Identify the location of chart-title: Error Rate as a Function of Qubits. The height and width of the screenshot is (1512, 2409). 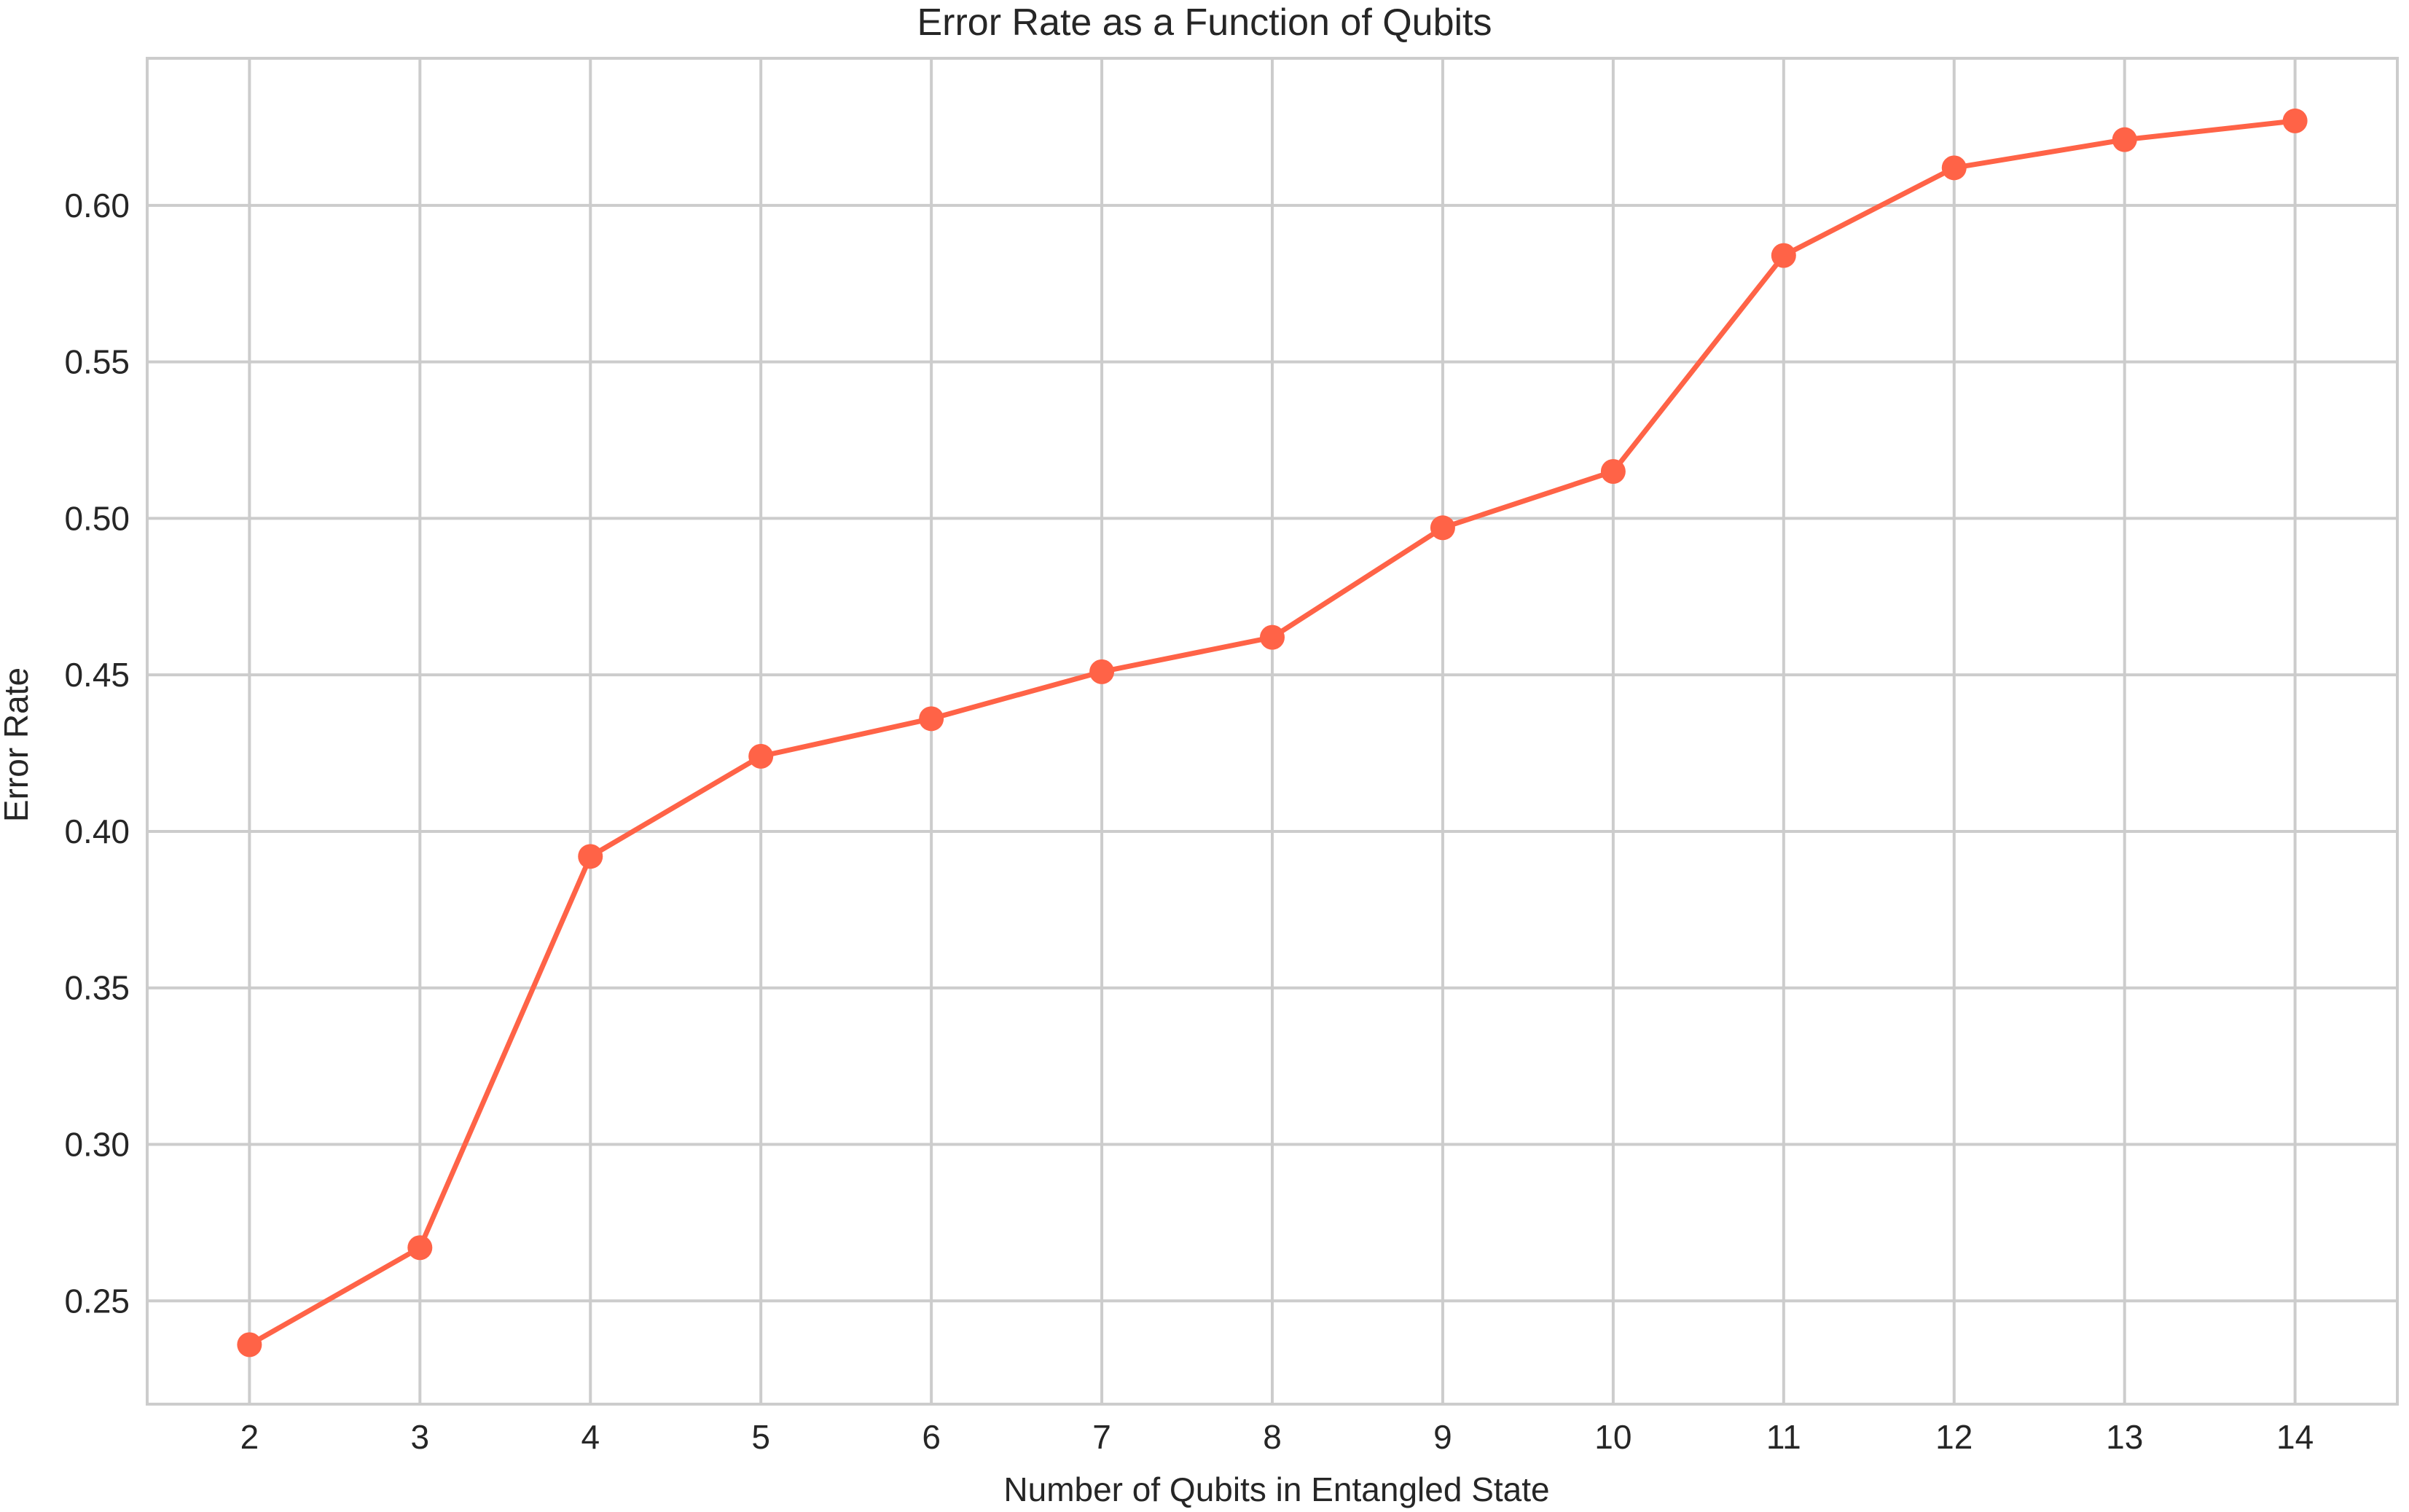
(1204, 23).